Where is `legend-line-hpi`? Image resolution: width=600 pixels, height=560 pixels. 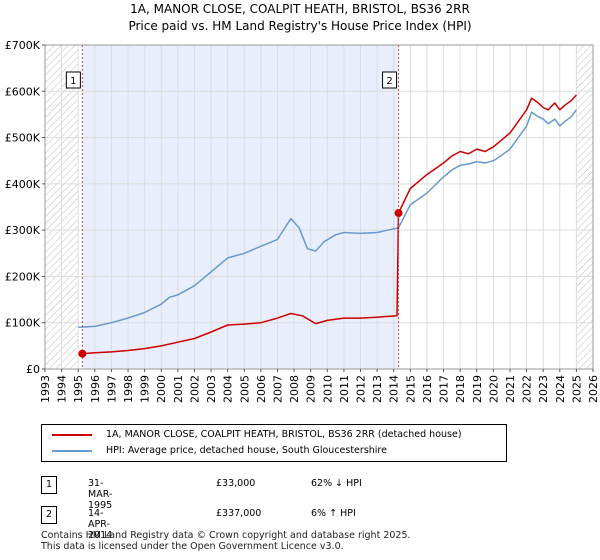
legend-line-hpi is located at coordinates (72, 450).